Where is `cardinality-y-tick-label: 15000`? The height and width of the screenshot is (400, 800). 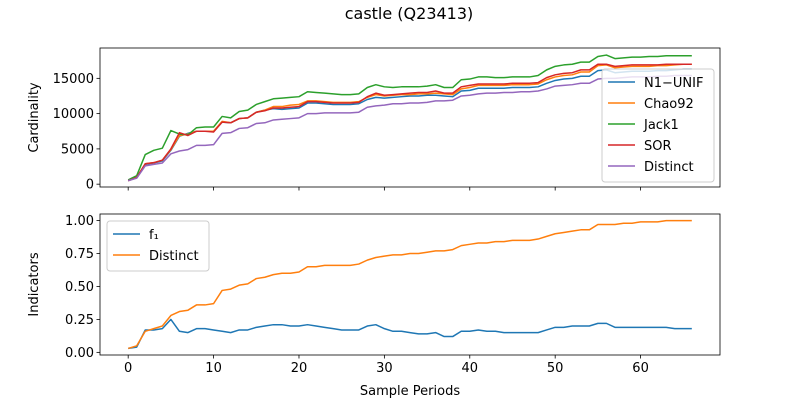 cardinality-y-tick-label: 15000 is located at coordinates (73, 79).